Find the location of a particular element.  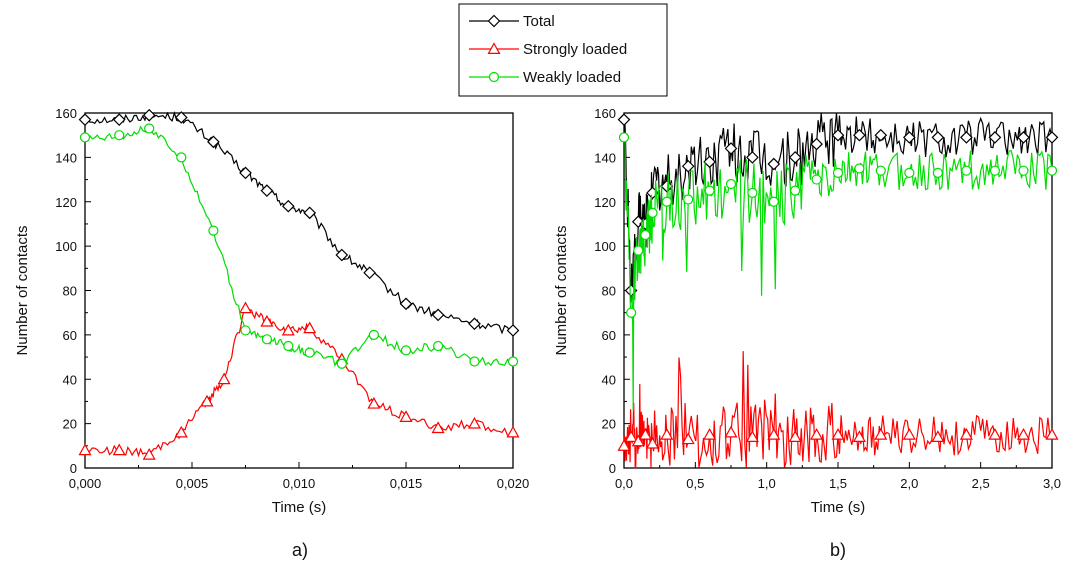

x-tick-label: 2,0 is located at coordinates (909, 483).